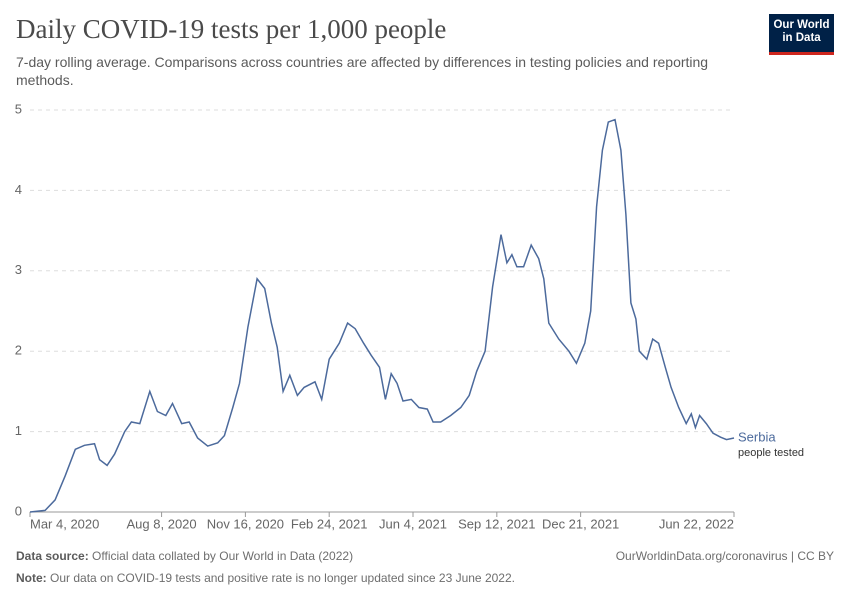  Describe the element at coordinates (496, 523) in the screenshot. I see `x-tick-label: Sep 12, 2021` at that location.